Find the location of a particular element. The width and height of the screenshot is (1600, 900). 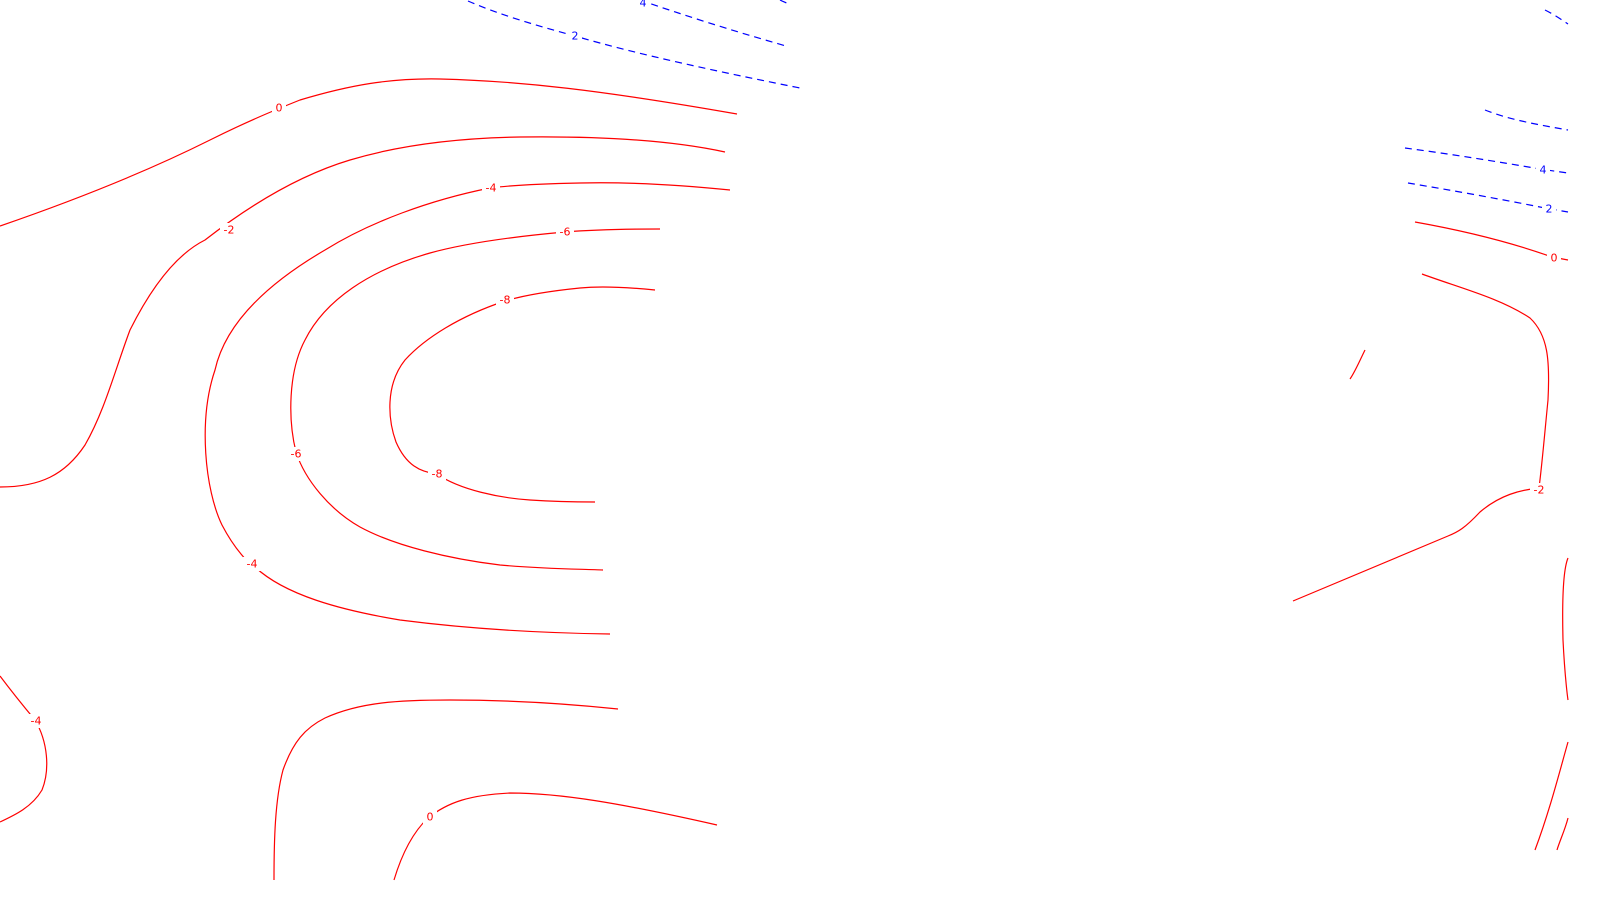

contour-line-minus8 is located at coordinates (522, 394).